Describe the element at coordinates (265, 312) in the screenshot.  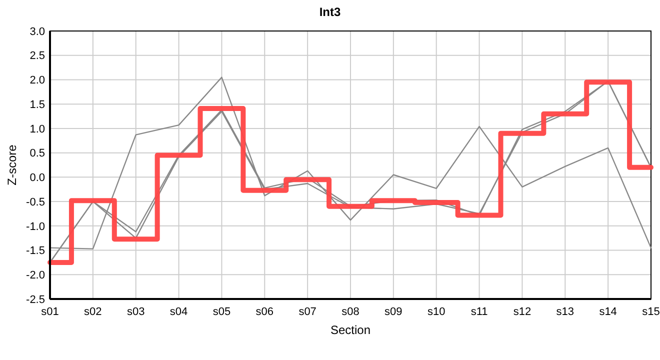
I see `x-tick-label: s06` at that location.